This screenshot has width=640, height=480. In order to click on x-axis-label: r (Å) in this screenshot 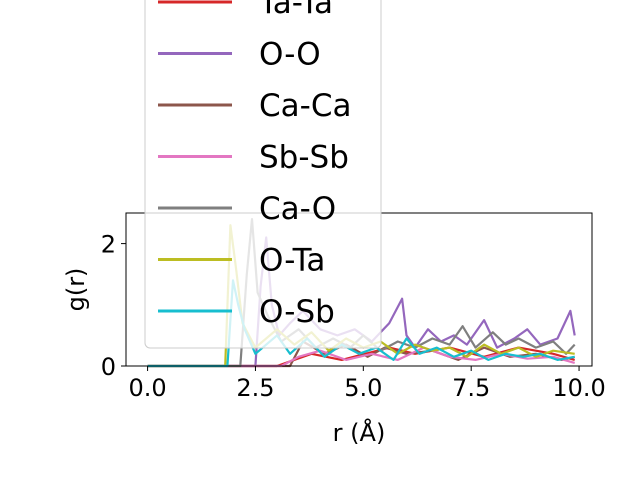, I will do `click(359, 432)`.